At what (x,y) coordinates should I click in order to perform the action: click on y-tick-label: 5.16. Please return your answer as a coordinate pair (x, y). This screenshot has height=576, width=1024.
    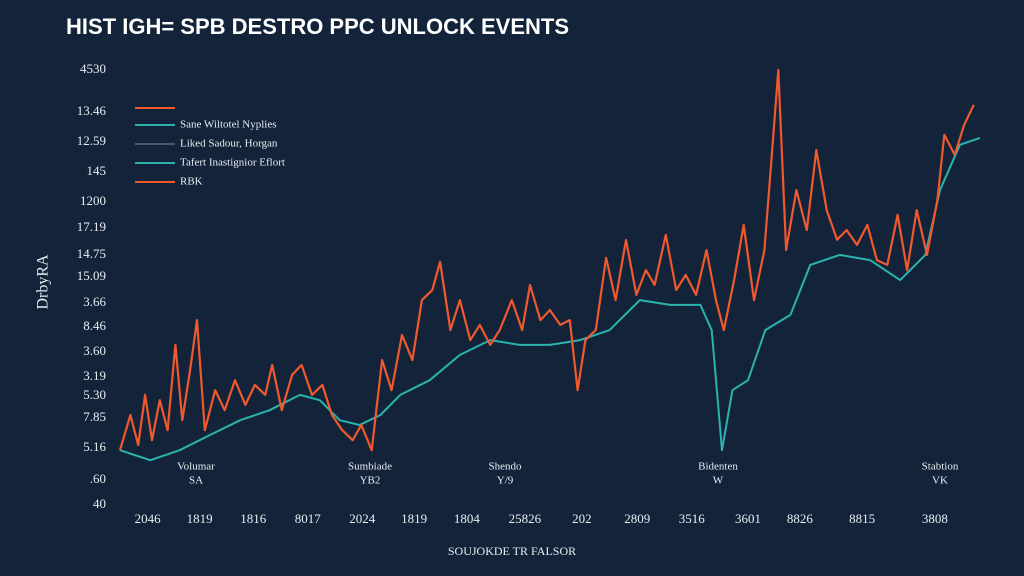
    Looking at the image, I should click on (94, 446).